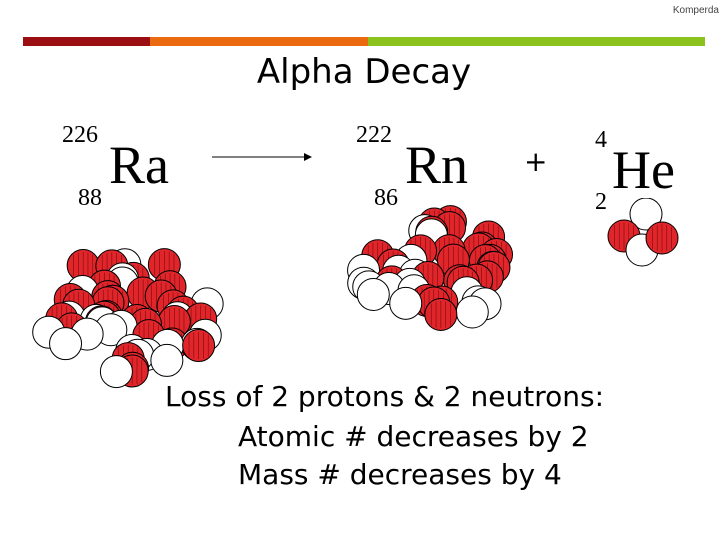 Image resolution: width=728 pixels, height=546 pixels. Describe the element at coordinates (374, 135) in the screenshot. I see `rn-mass-number: 222` at that location.